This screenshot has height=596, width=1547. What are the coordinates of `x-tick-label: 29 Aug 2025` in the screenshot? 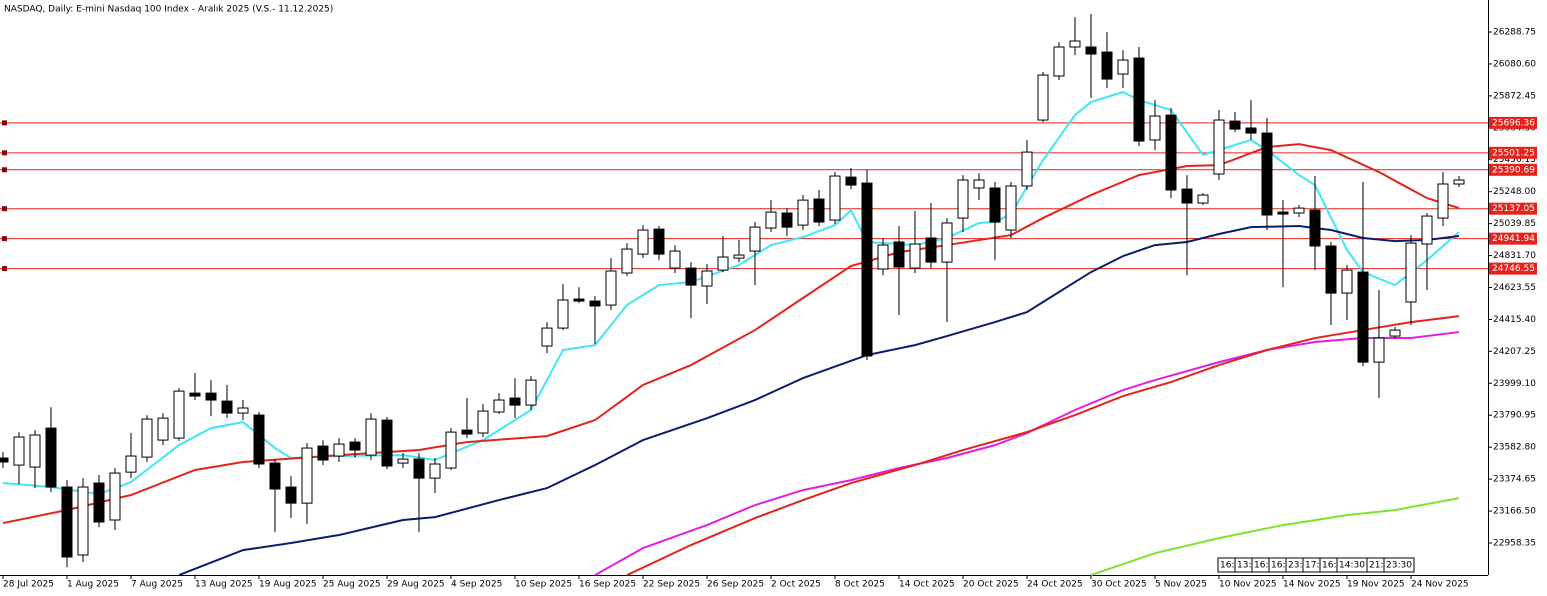 It's located at (416, 585).